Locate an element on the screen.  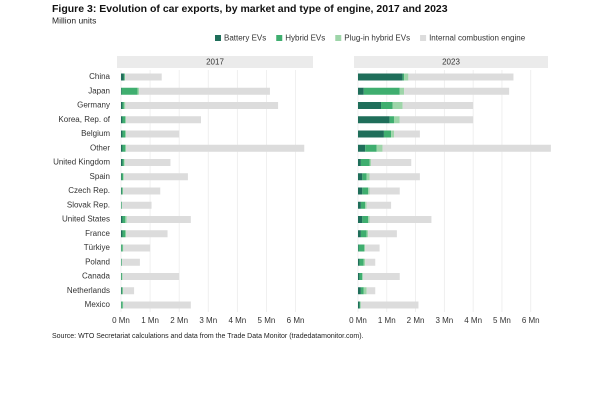
legend-label: Internal combustion engine is located at coordinates (477, 38).